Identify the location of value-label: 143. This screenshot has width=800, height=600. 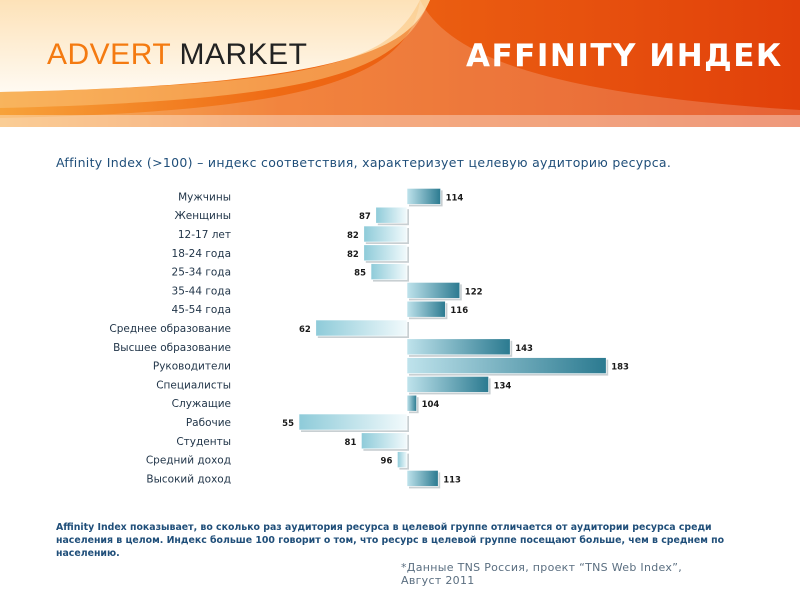
(524, 349).